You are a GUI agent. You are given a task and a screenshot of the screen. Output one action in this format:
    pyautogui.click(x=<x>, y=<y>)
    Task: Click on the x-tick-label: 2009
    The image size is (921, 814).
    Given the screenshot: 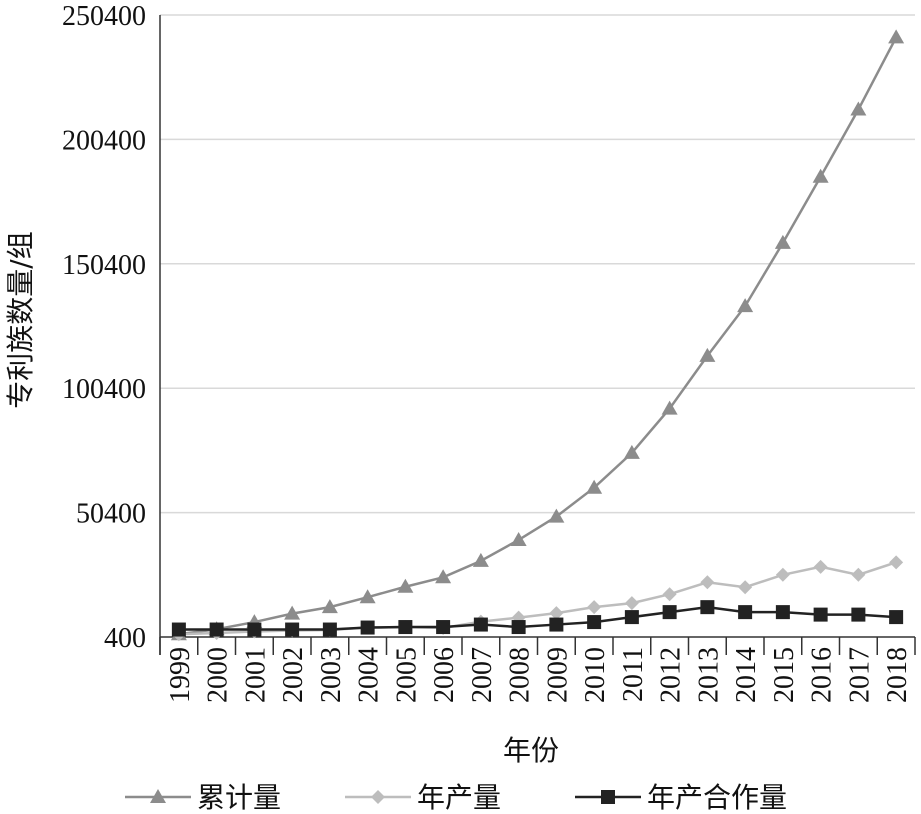 What is the action you would take?
    pyautogui.click(x=557, y=675)
    